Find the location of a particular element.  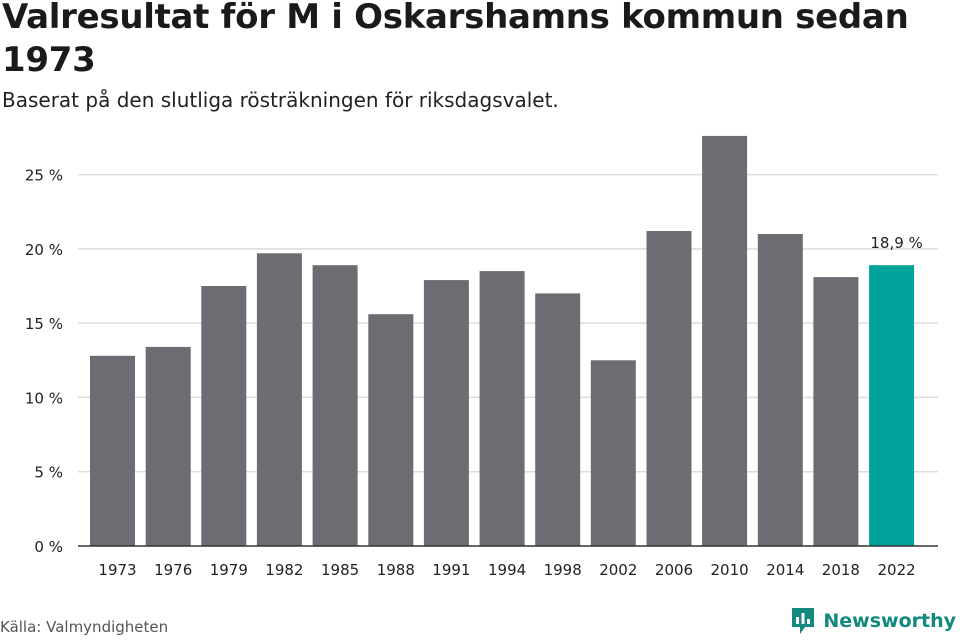

bar-1976 is located at coordinates (168, 446).